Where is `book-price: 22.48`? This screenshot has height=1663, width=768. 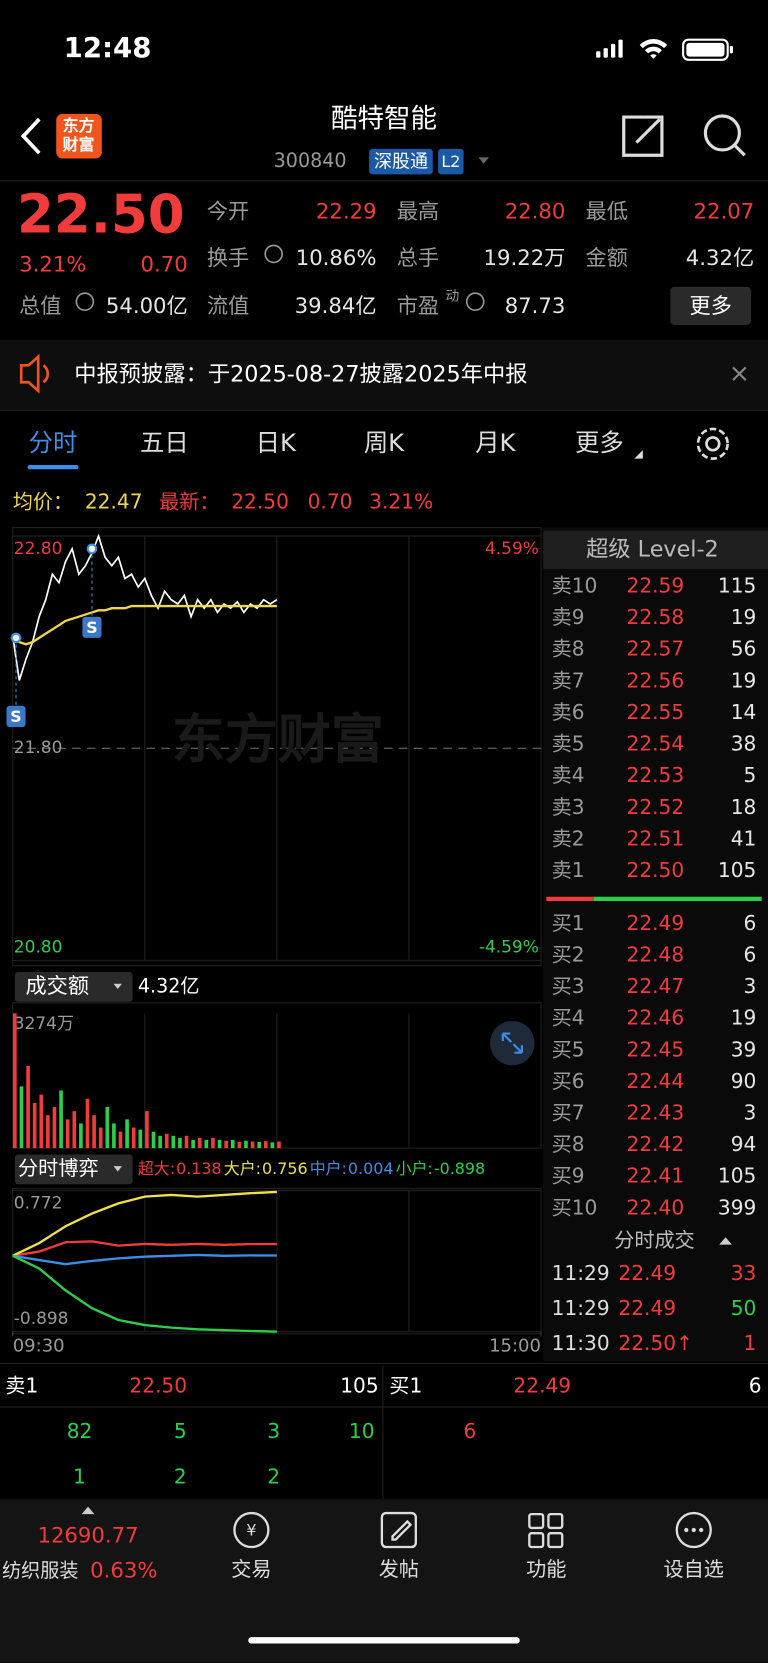
book-price: 22.48 is located at coordinates (656, 954).